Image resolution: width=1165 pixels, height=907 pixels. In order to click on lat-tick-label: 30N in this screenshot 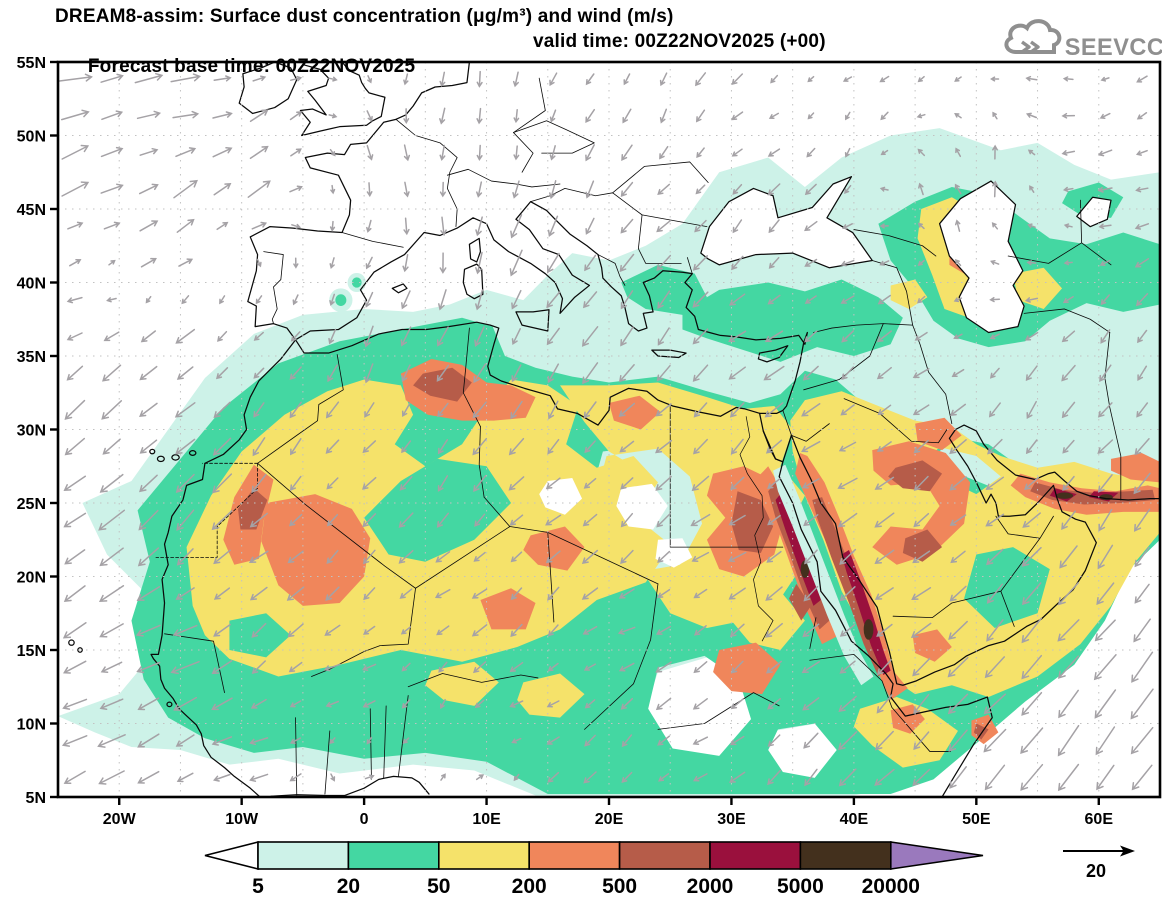, I will do `click(31, 431)`.